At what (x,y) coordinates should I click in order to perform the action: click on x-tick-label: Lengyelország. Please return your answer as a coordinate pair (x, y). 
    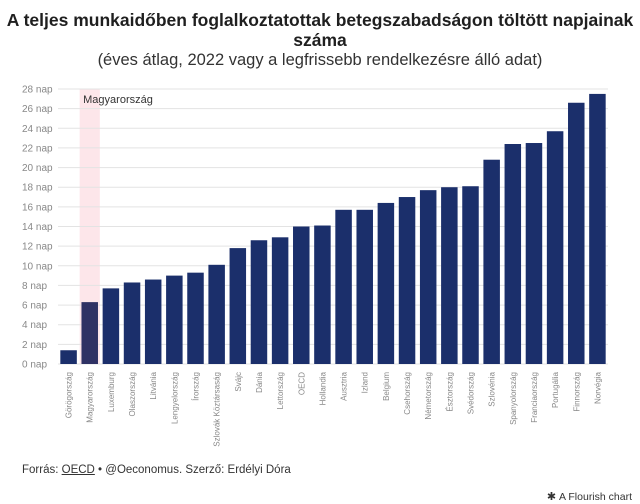
    Looking at the image, I should click on (174, 398).